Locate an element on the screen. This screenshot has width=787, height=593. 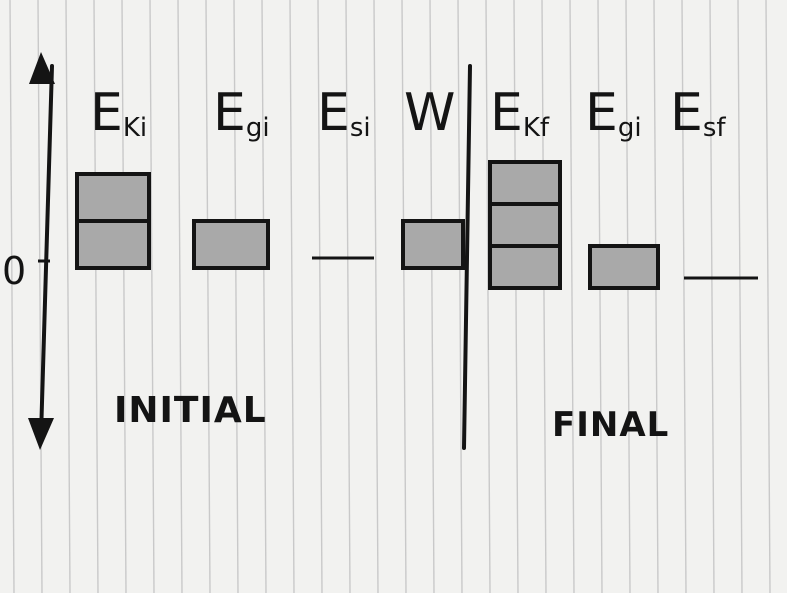
zero-label: 0 is located at coordinates (14, 271).